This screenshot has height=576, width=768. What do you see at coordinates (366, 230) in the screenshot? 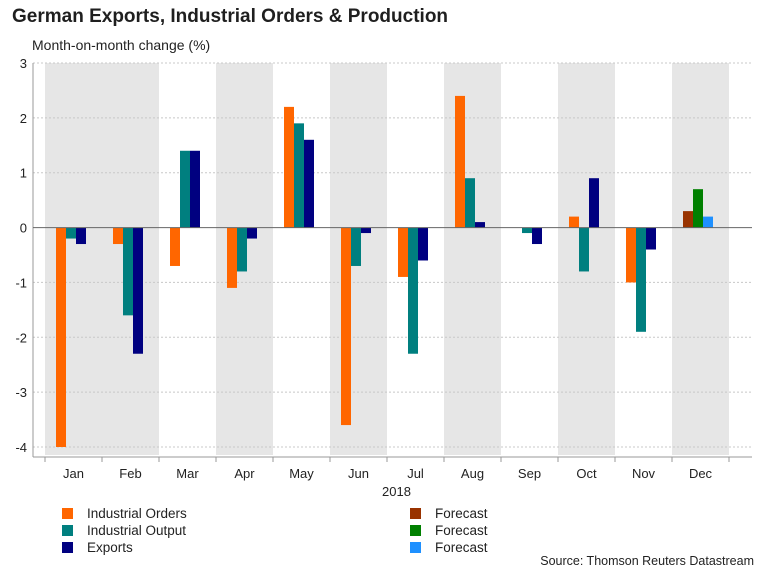
I see `bar-exports-jun` at bounding box center [366, 230].